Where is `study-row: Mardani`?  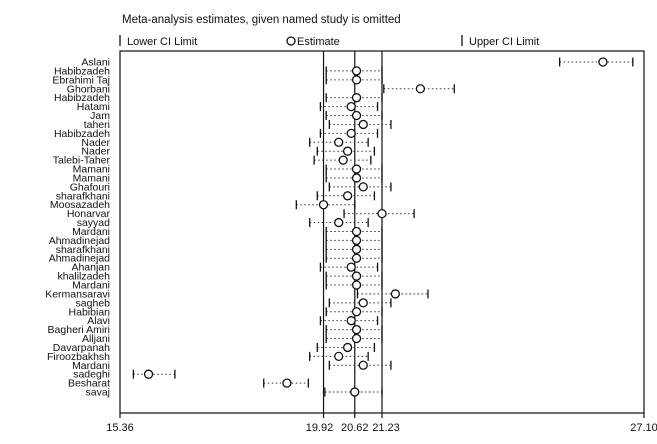 study-row: Mardani is located at coordinates (232, 366).